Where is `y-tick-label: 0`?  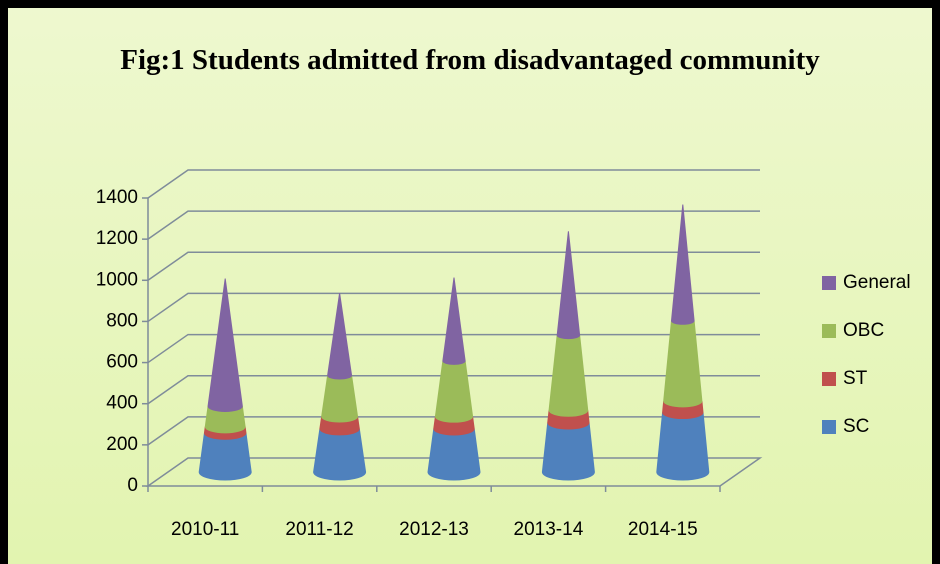
y-tick-label: 0 is located at coordinates (132, 485).